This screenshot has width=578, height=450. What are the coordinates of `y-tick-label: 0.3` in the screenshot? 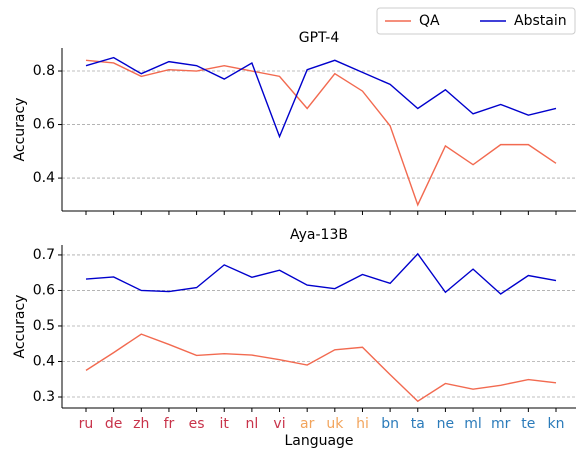 It's located at (44, 397).